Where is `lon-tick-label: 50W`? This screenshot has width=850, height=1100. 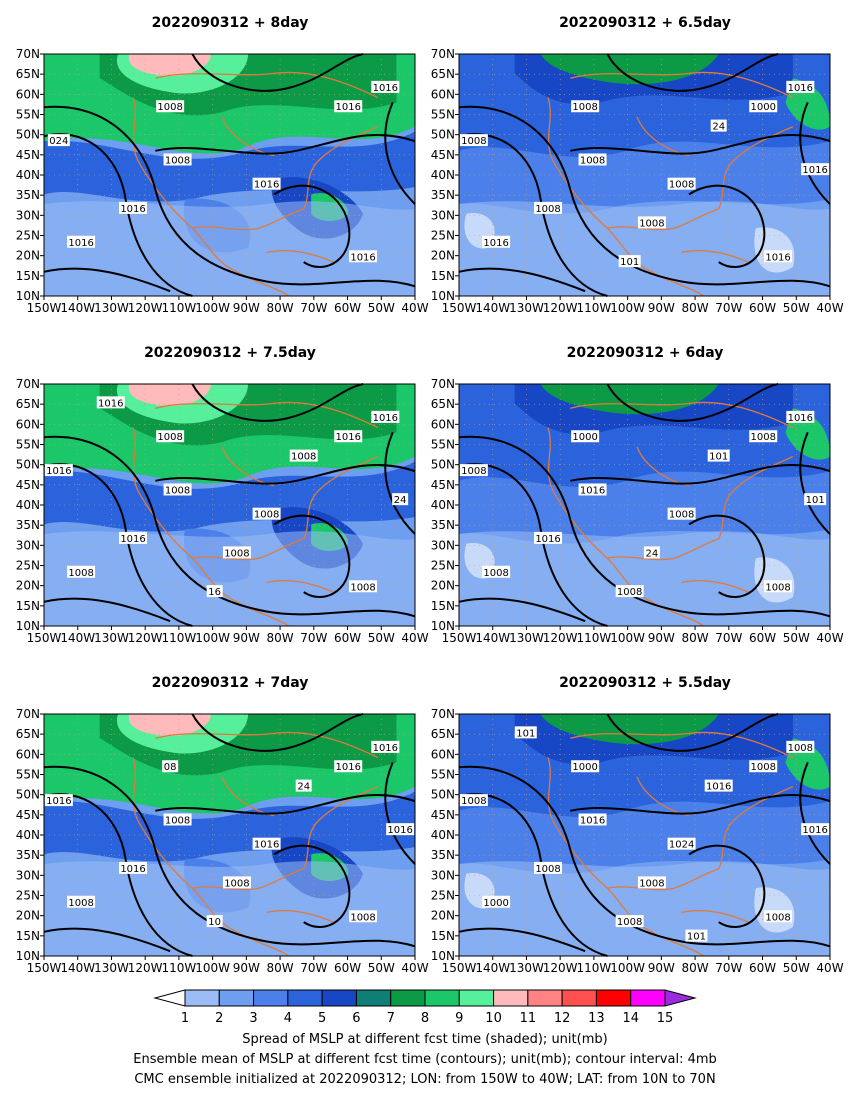
lon-tick-label: 50W is located at coordinates (796, 638).